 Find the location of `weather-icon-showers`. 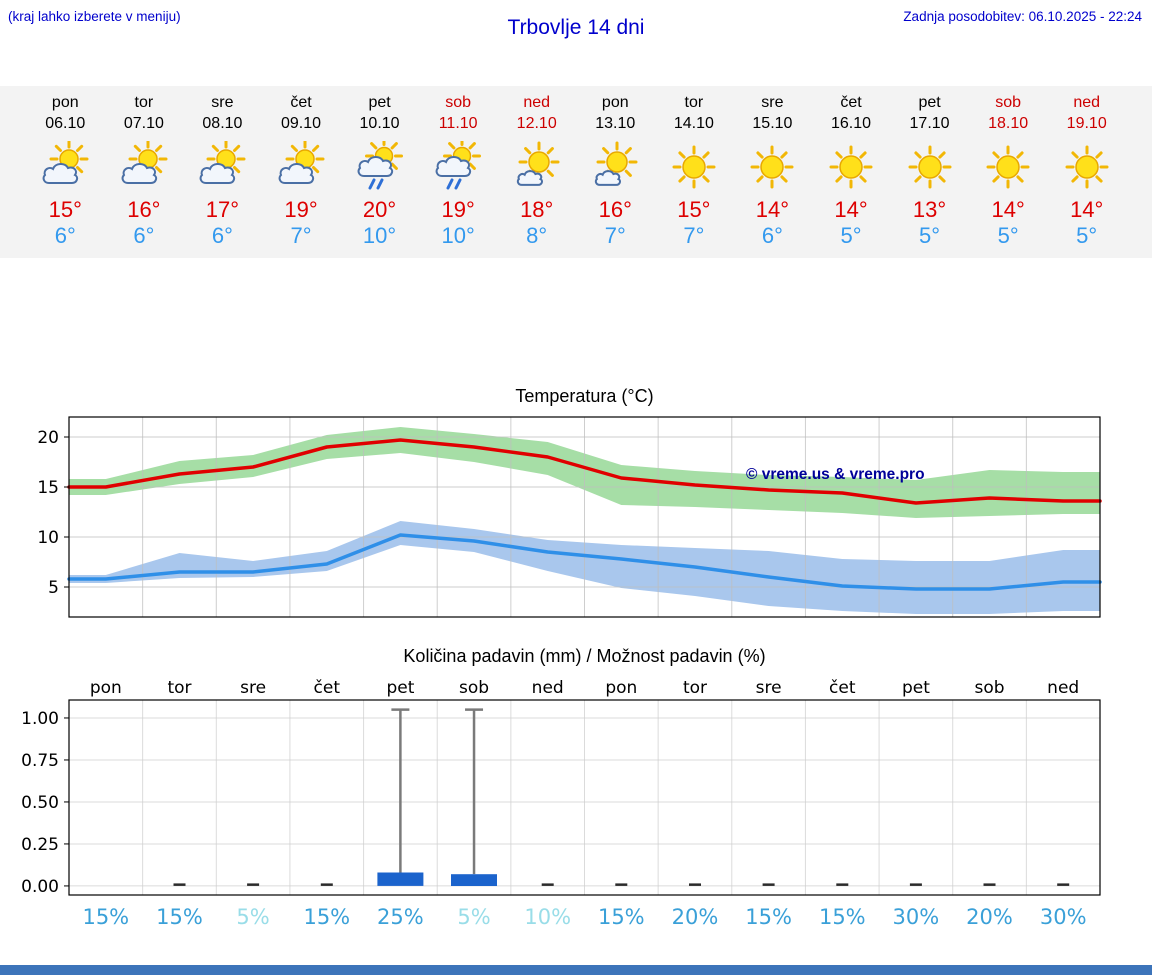

weather-icon-showers is located at coordinates (379, 165).